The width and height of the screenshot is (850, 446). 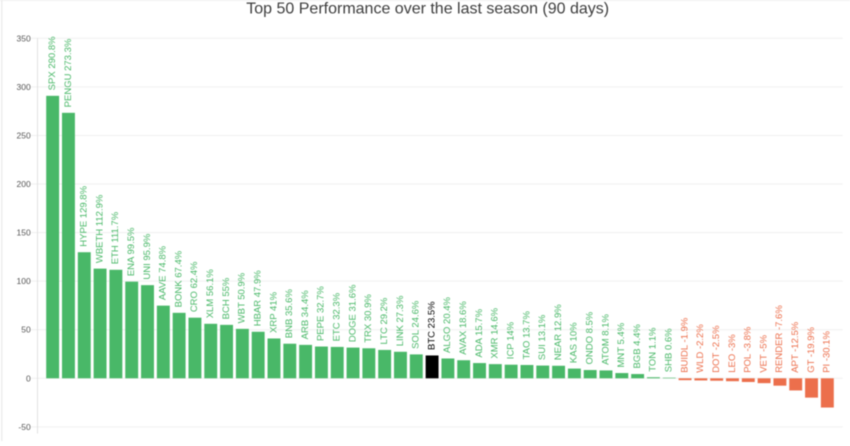 What do you see at coordinates (115, 237) in the screenshot?
I see `svg-text: ETH 111.7%` at bounding box center [115, 237].